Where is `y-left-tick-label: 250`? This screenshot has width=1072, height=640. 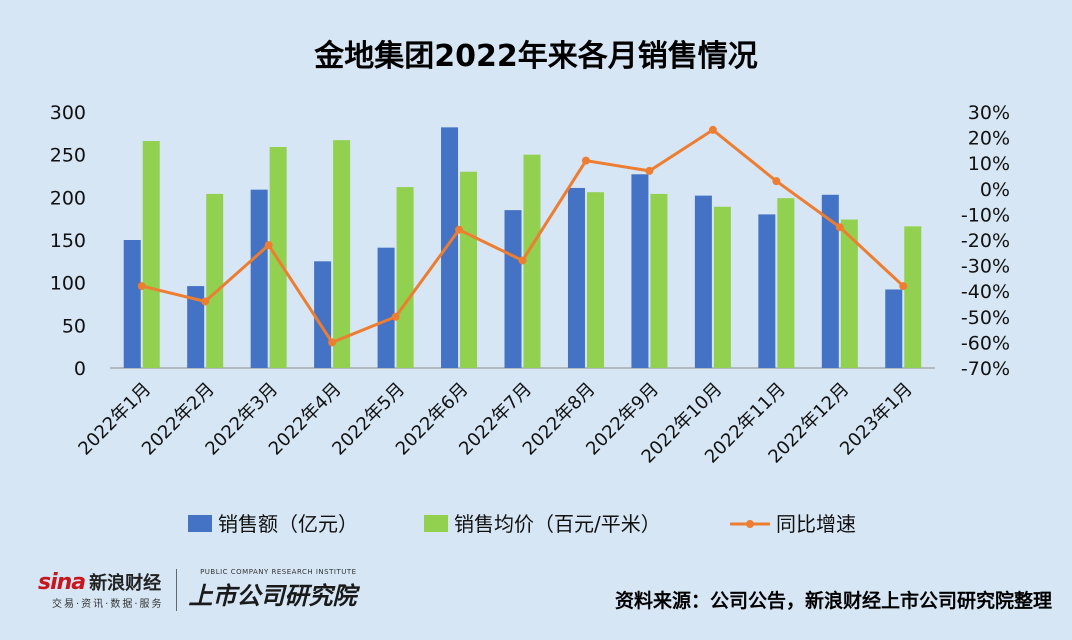
y-left-tick-label: 250 is located at coordinates (68, 156).